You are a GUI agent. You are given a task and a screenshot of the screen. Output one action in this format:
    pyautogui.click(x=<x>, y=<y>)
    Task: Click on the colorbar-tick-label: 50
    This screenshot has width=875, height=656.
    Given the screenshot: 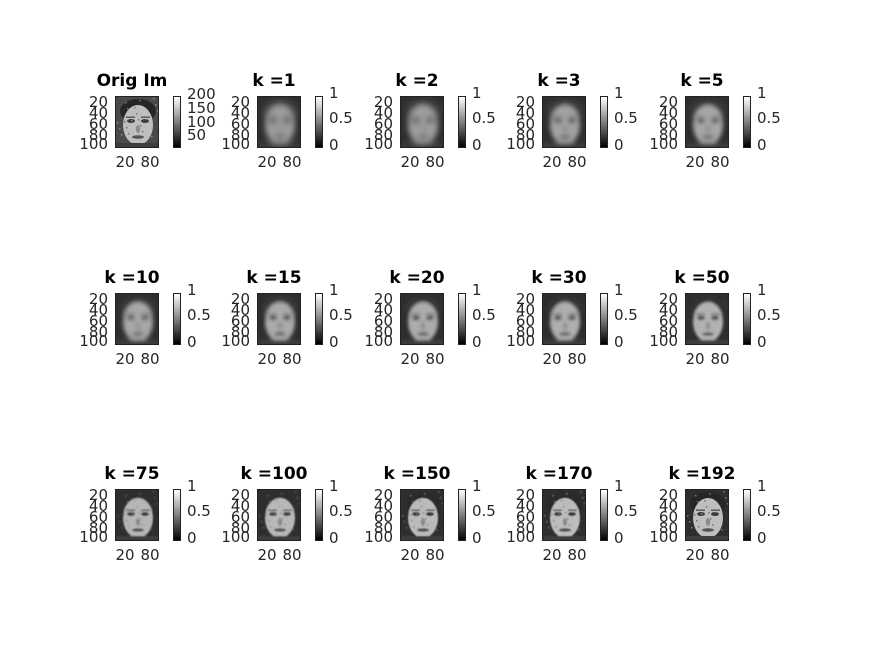 What is the action you would take?
    pyautogui.click(x=197, y=135)
    